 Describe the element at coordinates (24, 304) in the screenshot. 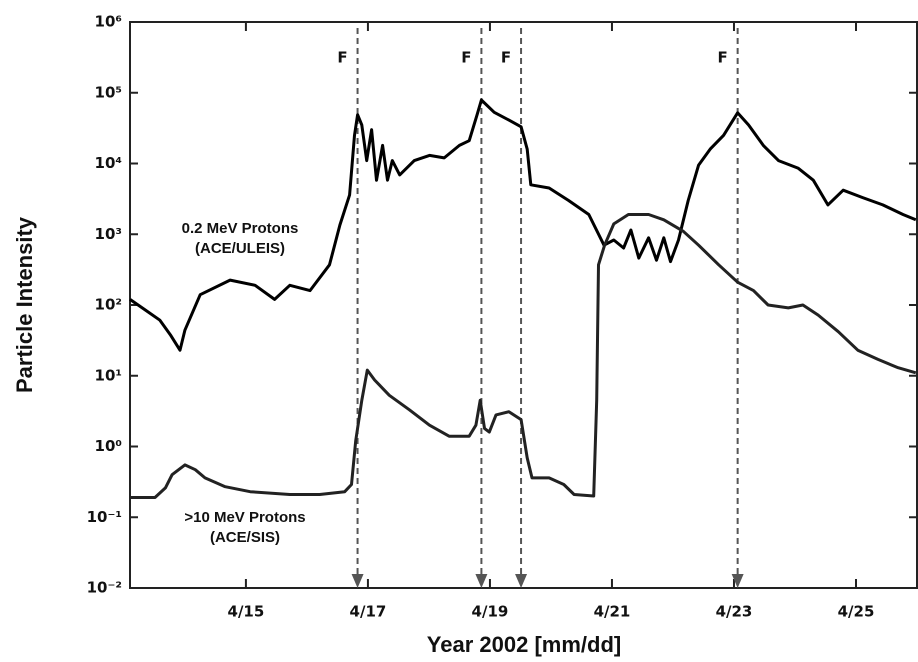

I see `y-axis-label: Particle Intensity` at that location.